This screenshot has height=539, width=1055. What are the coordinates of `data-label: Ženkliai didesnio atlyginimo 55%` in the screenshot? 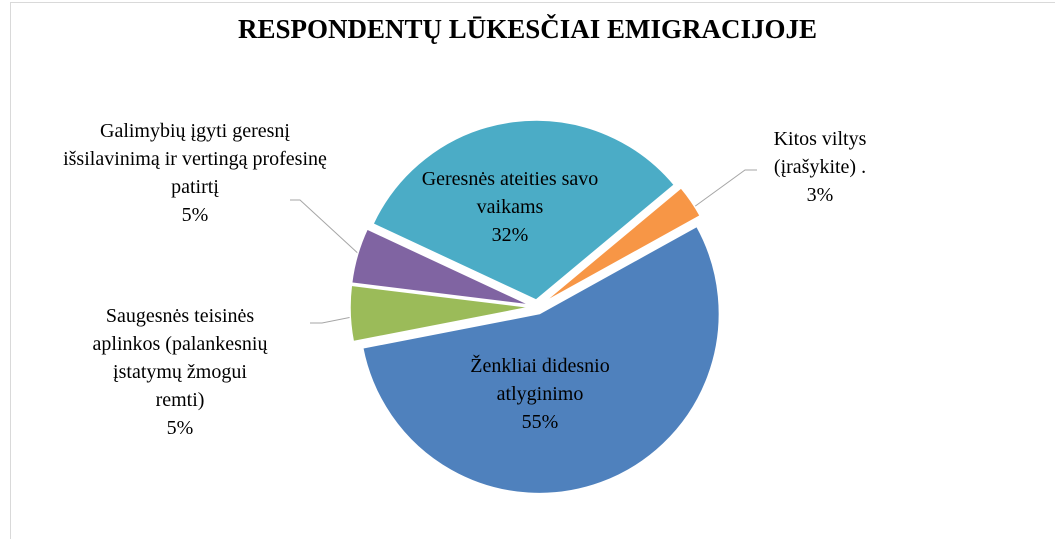 It's located at (540, 394).